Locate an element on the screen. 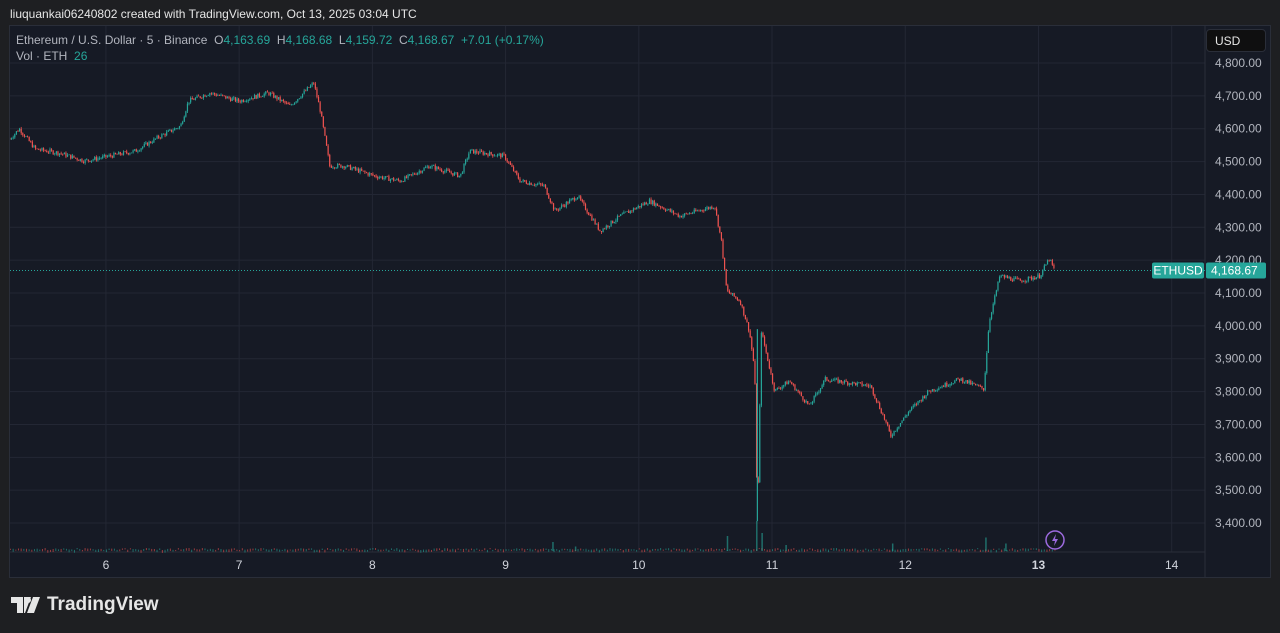 This screenshot has height=633, width=1280. lightning-icon is located at coordinates (1055, 540).